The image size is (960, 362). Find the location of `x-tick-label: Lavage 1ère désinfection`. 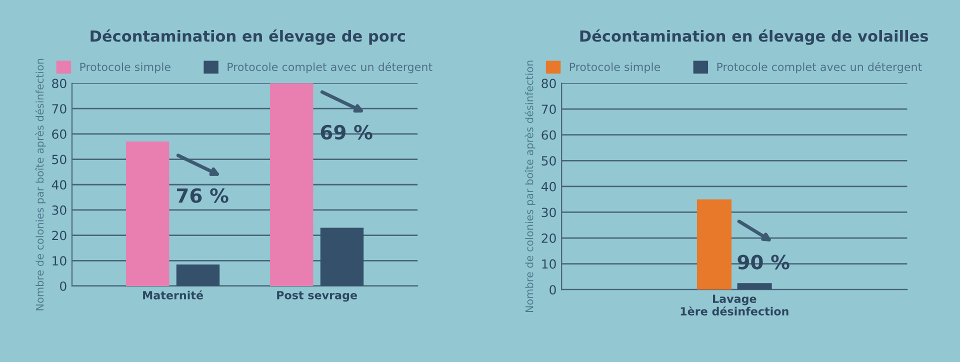

x-tick-label: Lavage 1ère désinfection is located at coordinates (734, 305).